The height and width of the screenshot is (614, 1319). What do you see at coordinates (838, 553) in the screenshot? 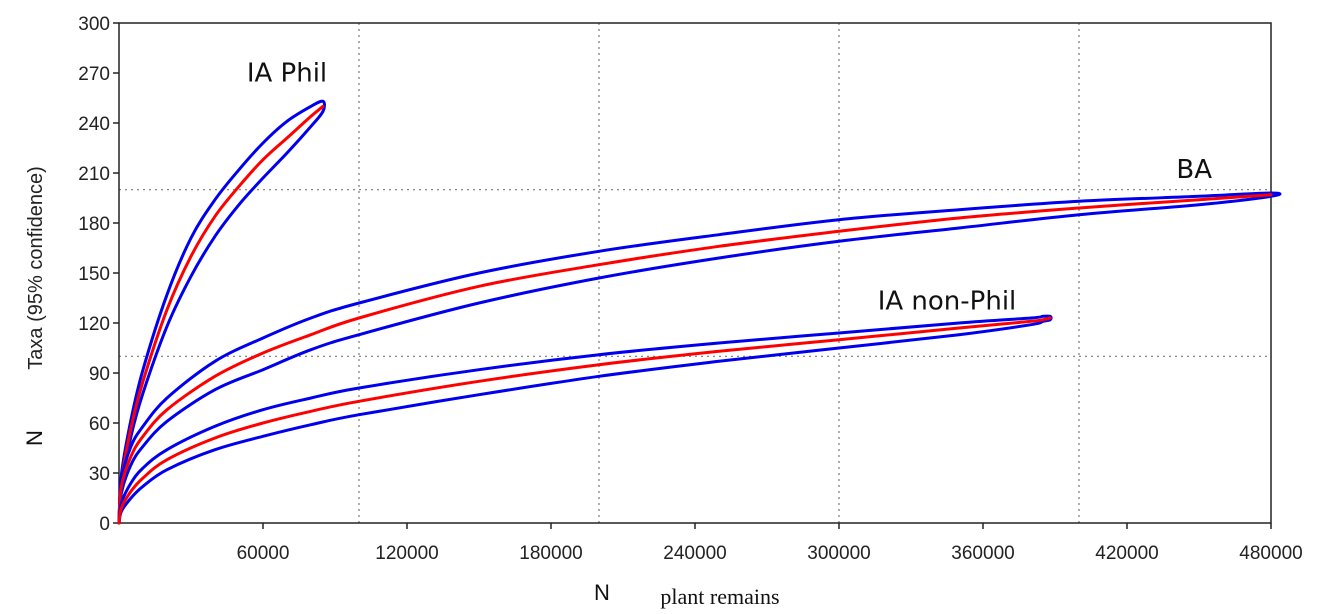
I see `x-tick-label: 300000` at bounding box center [838, 553].